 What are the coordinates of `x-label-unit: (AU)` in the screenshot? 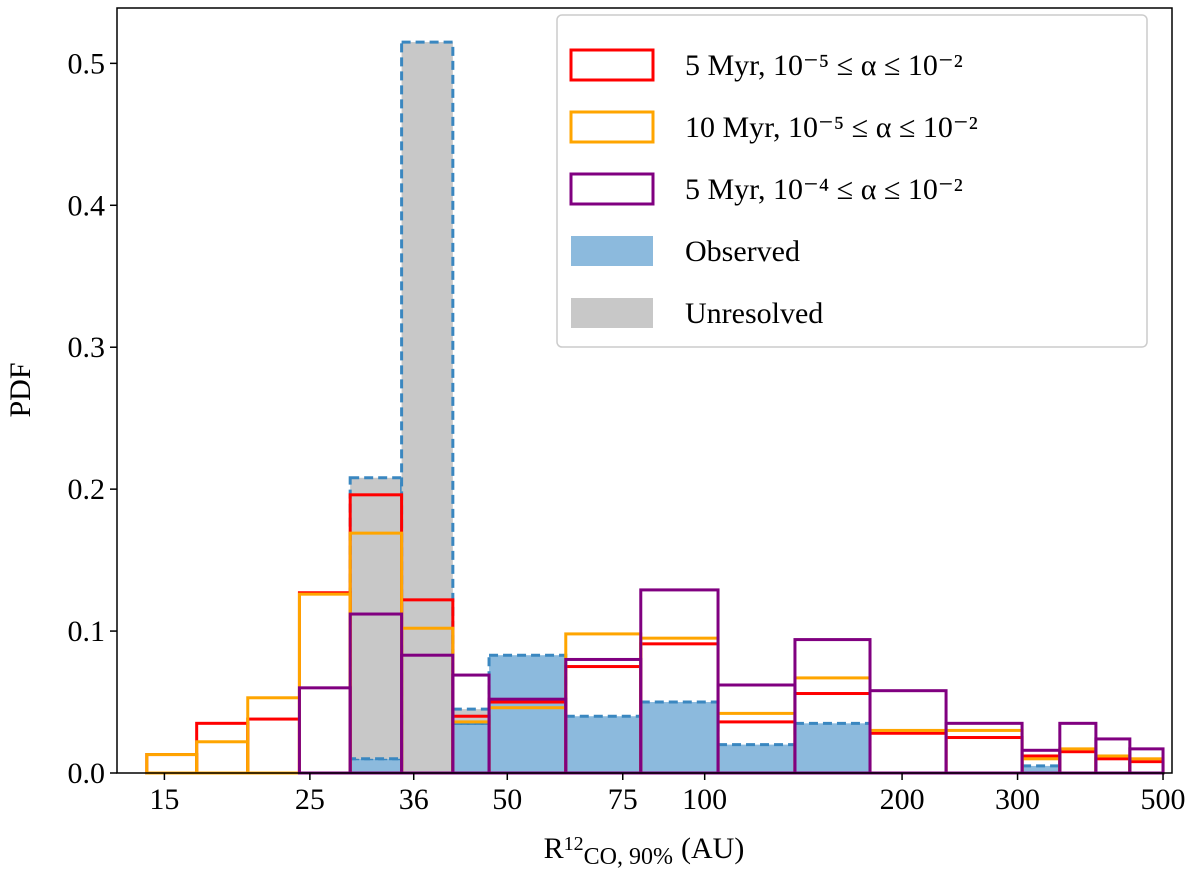 It's located at (712, 848).